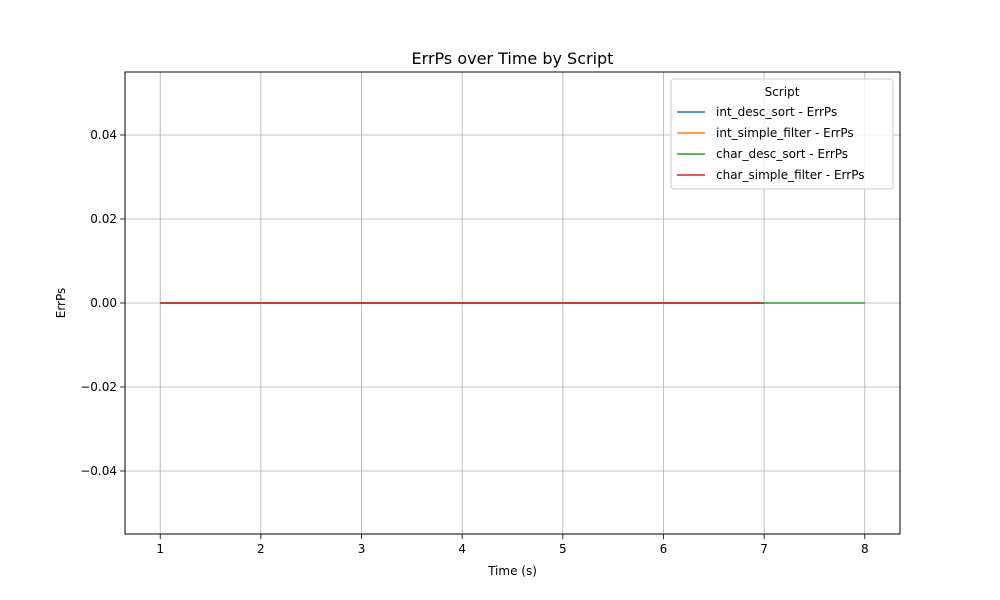  Describe the element at coordinates (563, 549) in the screenshot. I see `x-tick-label: 5` at that location.